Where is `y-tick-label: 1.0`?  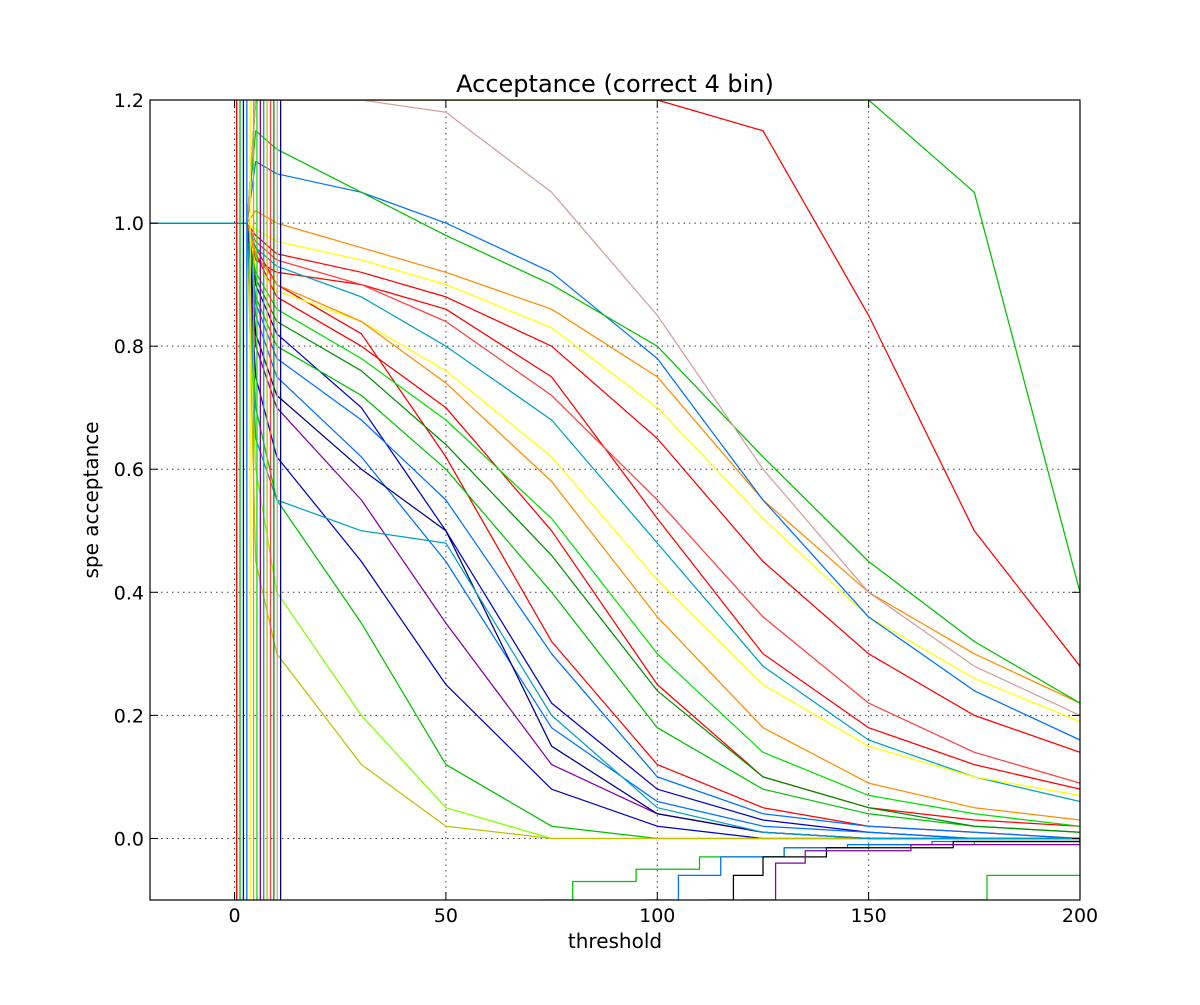 y-tick-label: 1.0 is located at coordinates (129, 224).